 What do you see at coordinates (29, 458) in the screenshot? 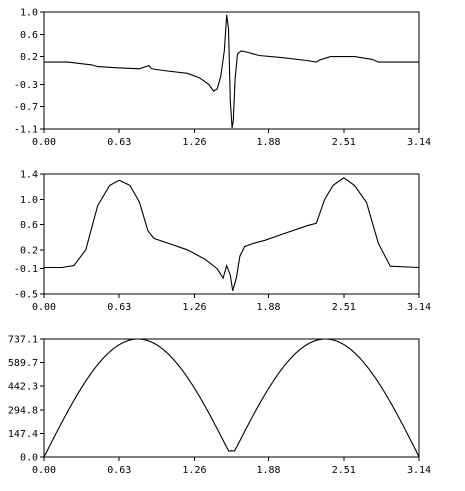
I see `y-tick-label: 0.0` at bounding box center [29, 458].